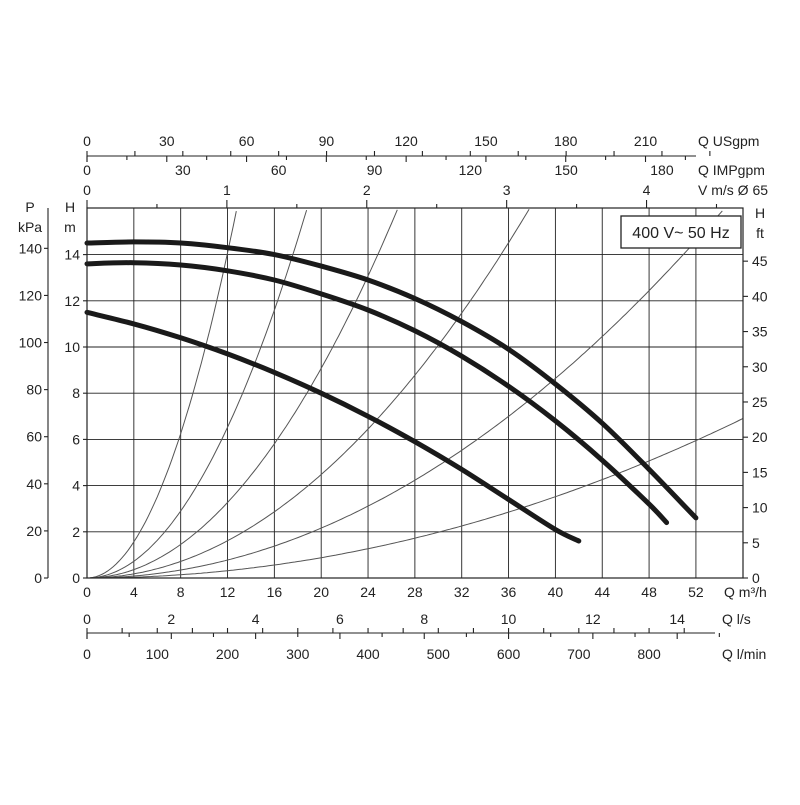 The image size is (800, 805). I want to click on velocity-tick-label: 4, so click(647, 190).